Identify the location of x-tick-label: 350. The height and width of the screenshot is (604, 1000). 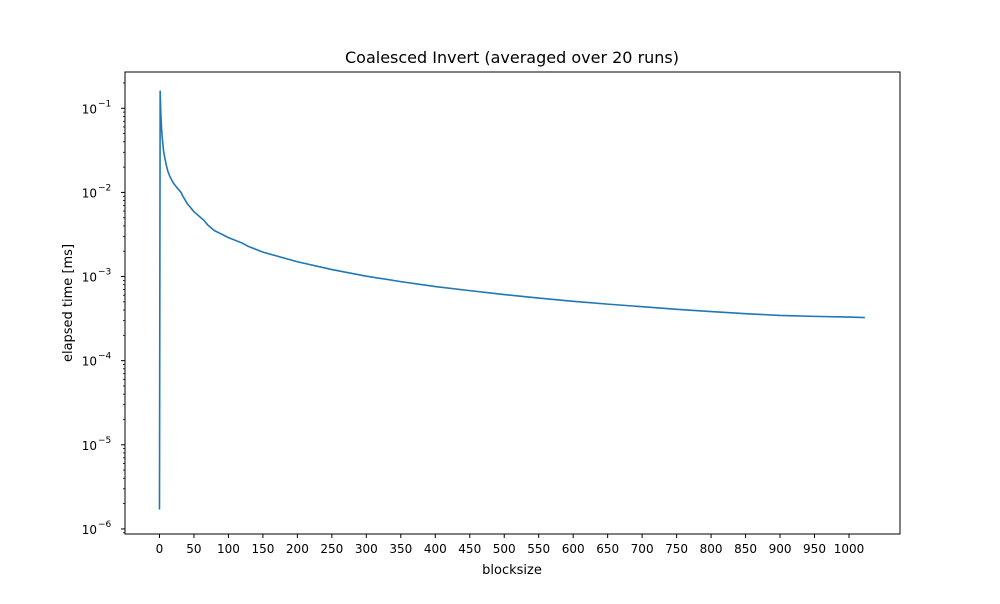
(400, 549).